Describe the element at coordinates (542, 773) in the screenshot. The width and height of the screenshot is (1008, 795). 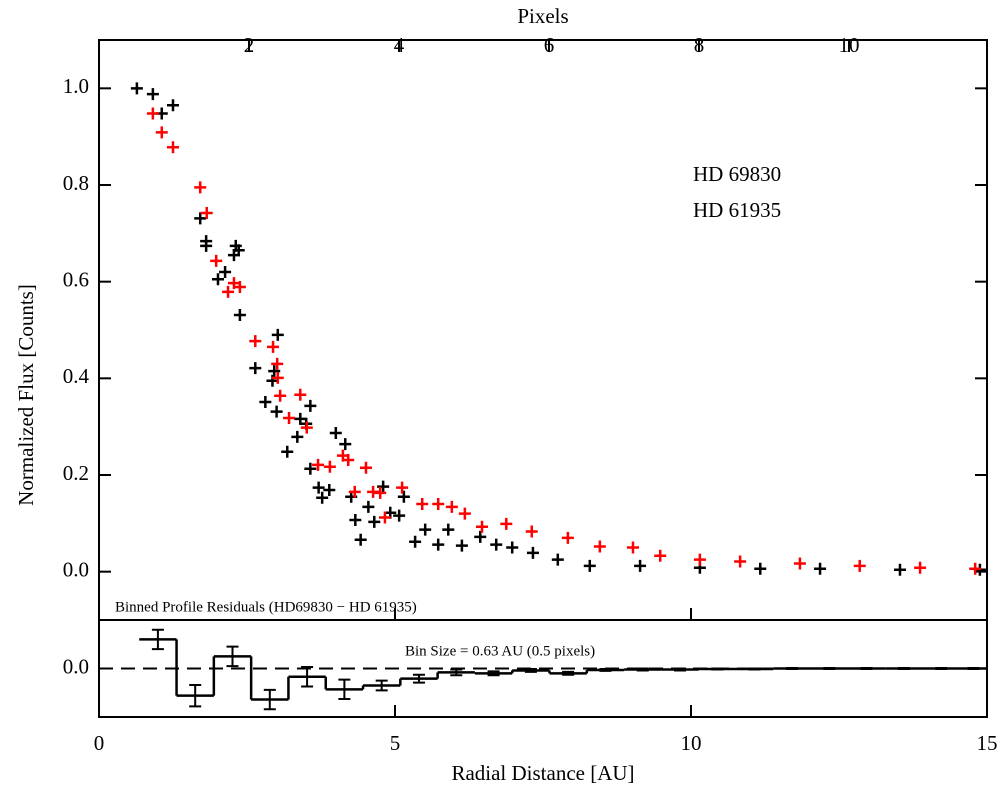
I see `x-axis-label: Radial Distance [AU]` at that location.